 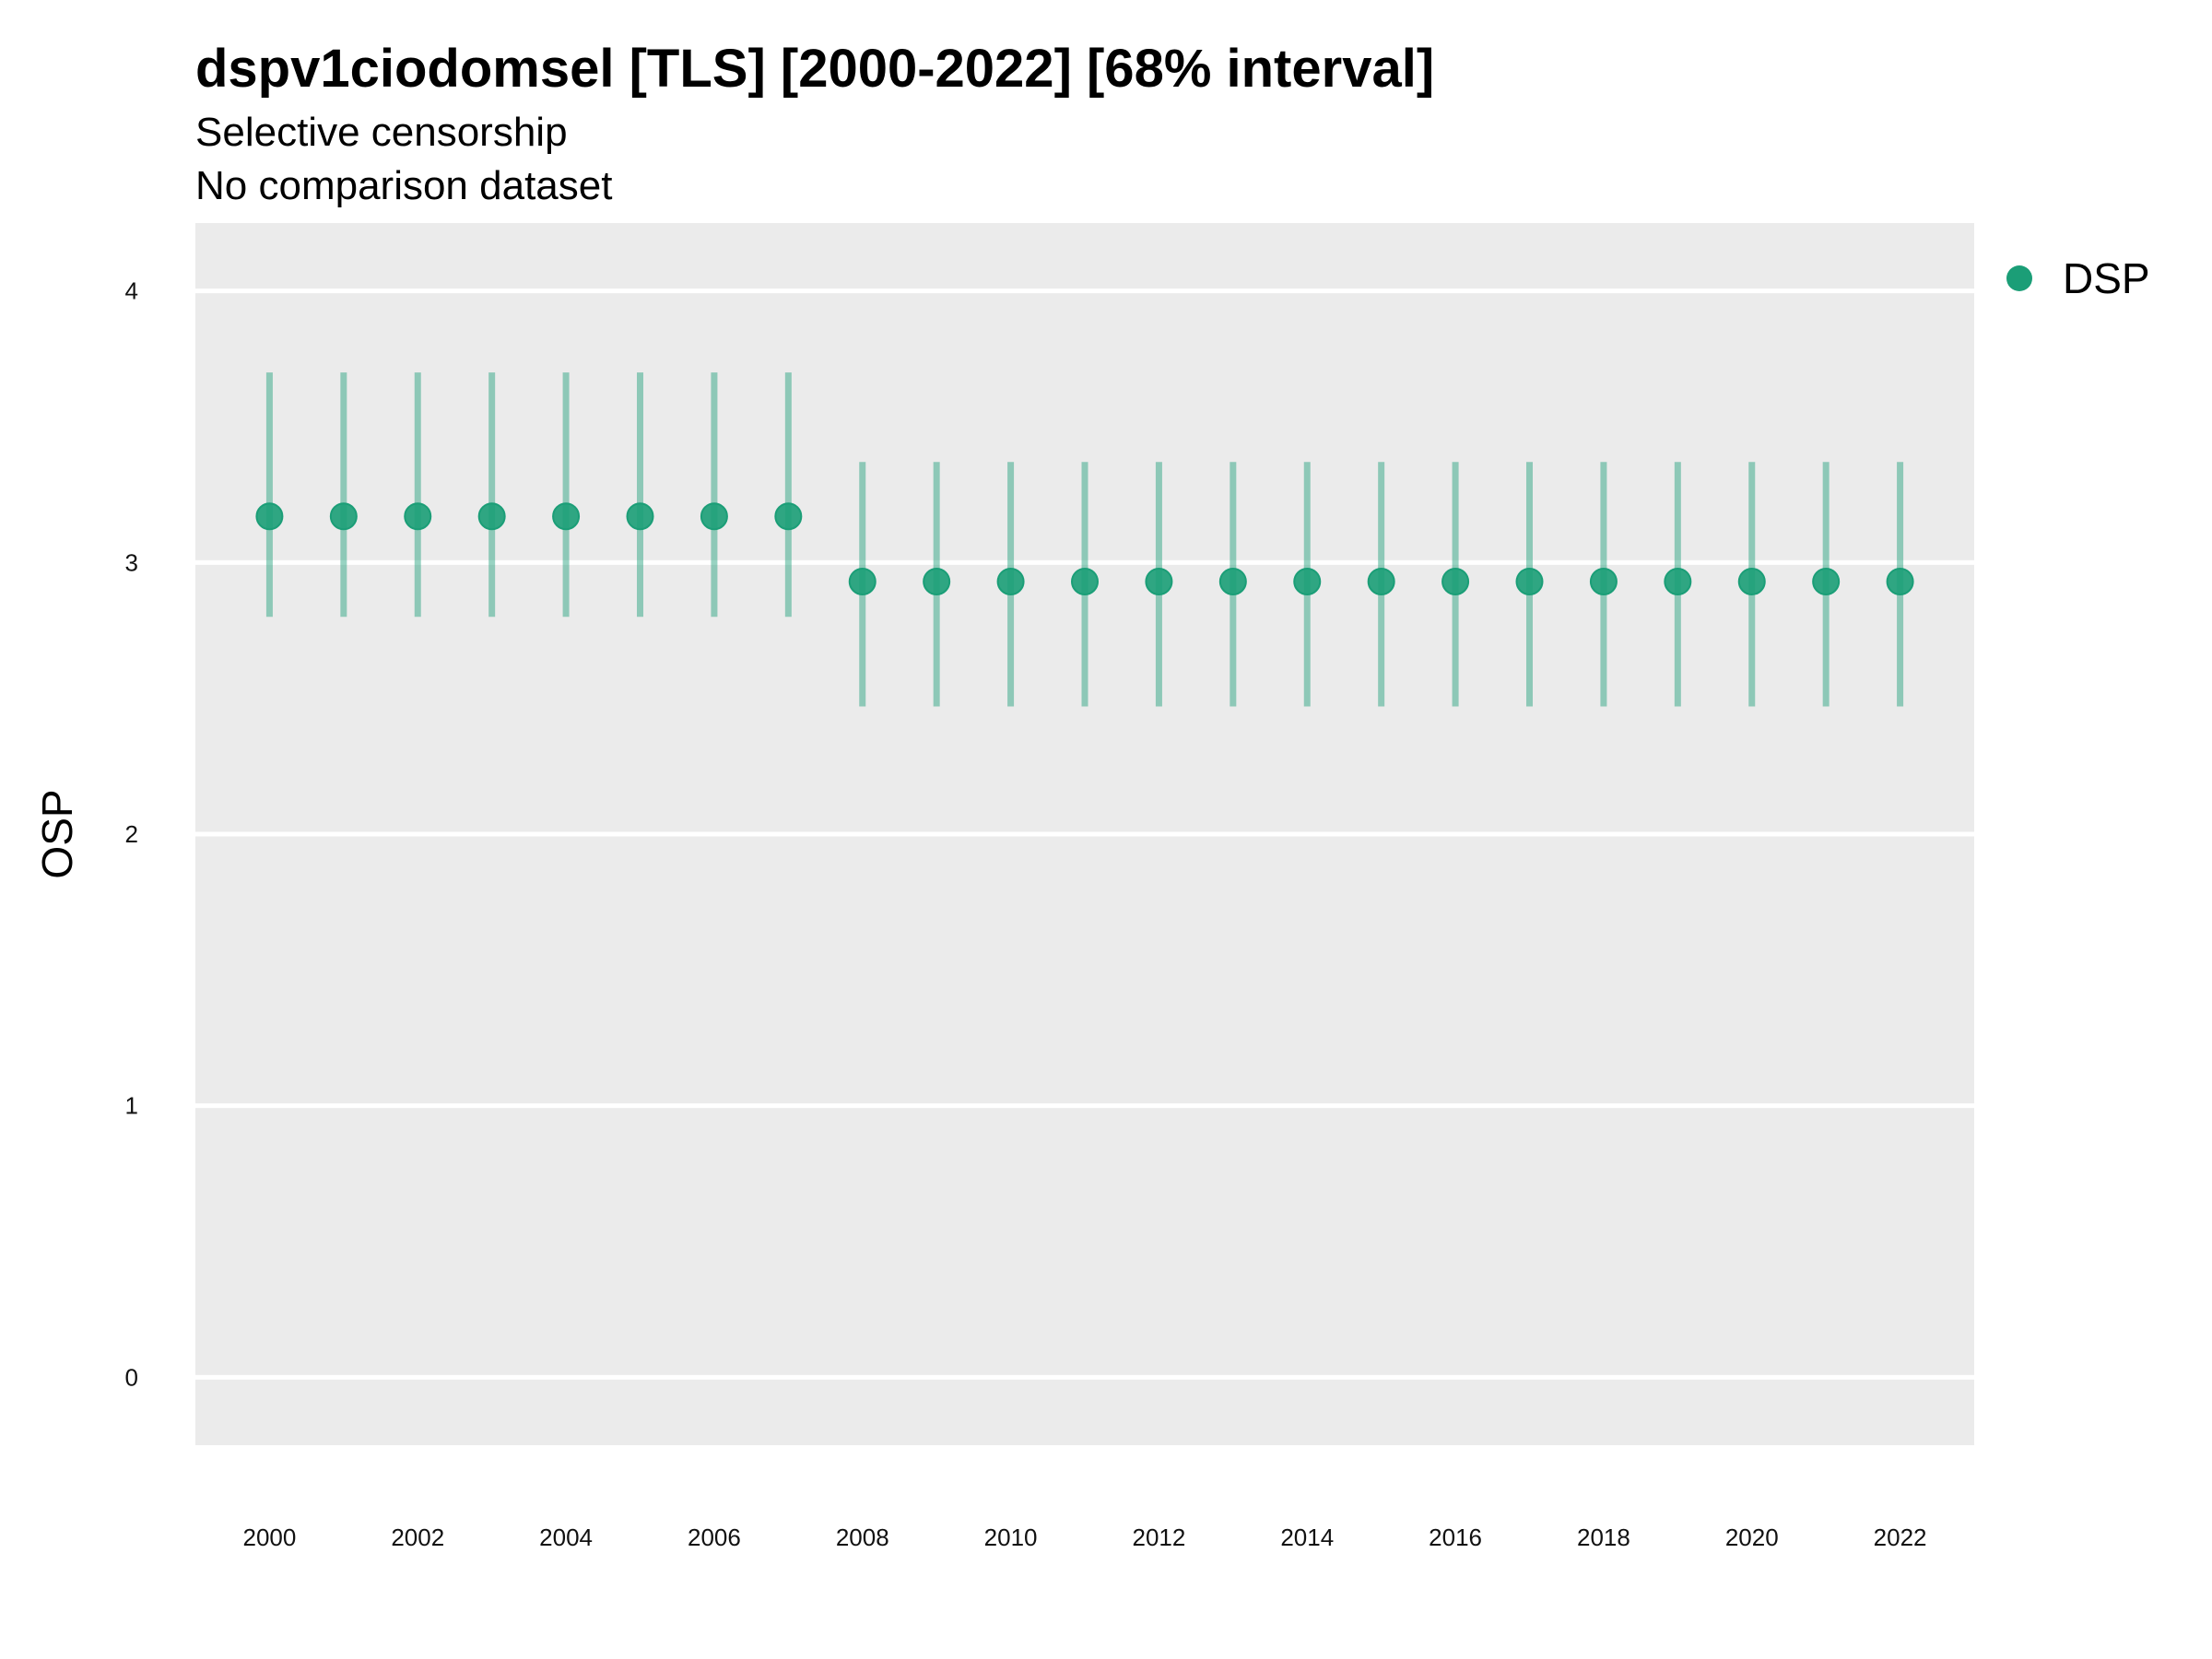 I want to click on data-point-2002, so click(x=418, y=516).